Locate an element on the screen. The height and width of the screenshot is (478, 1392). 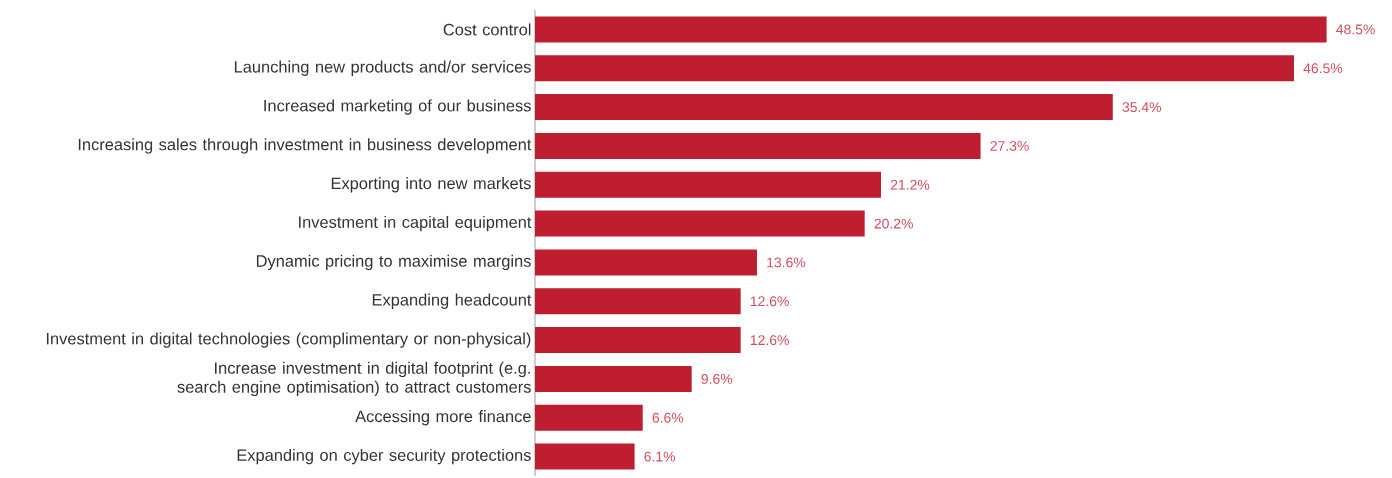
y-tick-label: Increased marketing of our business is located at coordinates (397, 107).